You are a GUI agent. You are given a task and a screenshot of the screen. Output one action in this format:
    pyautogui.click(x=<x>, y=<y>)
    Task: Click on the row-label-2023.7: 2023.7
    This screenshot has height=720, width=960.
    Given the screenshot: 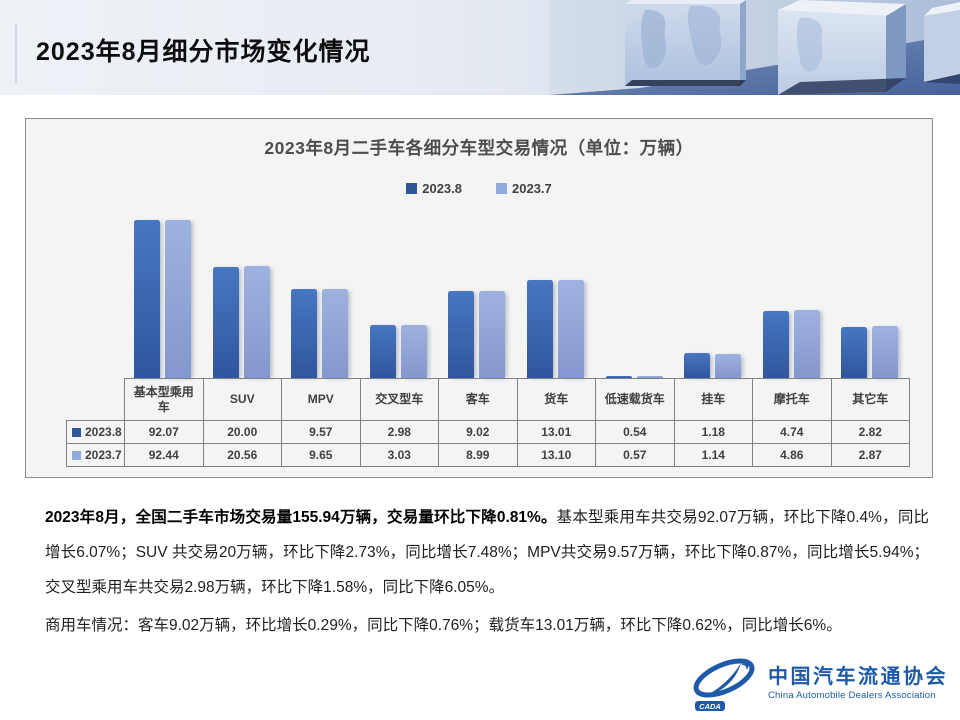 What is the action you would take?
    pyautogui.click(x=95, y=455)
    